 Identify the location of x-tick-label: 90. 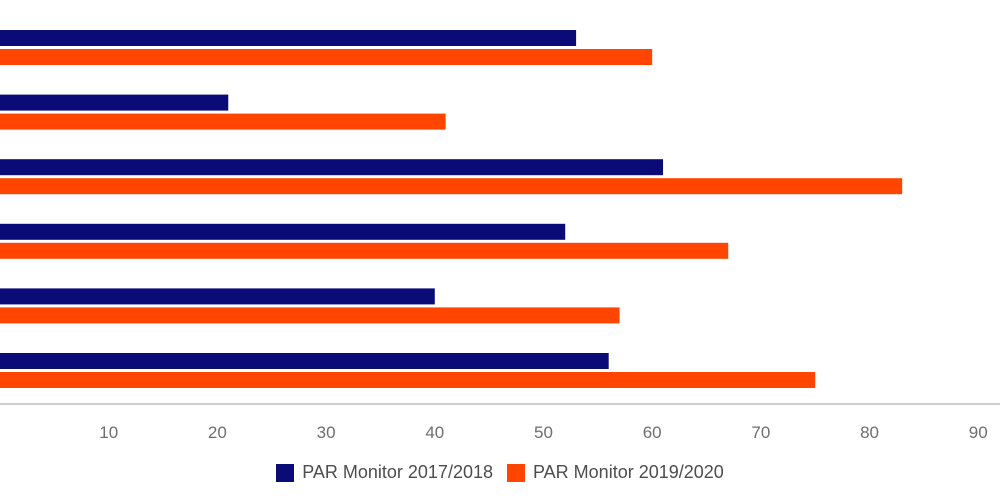
(978, 432).